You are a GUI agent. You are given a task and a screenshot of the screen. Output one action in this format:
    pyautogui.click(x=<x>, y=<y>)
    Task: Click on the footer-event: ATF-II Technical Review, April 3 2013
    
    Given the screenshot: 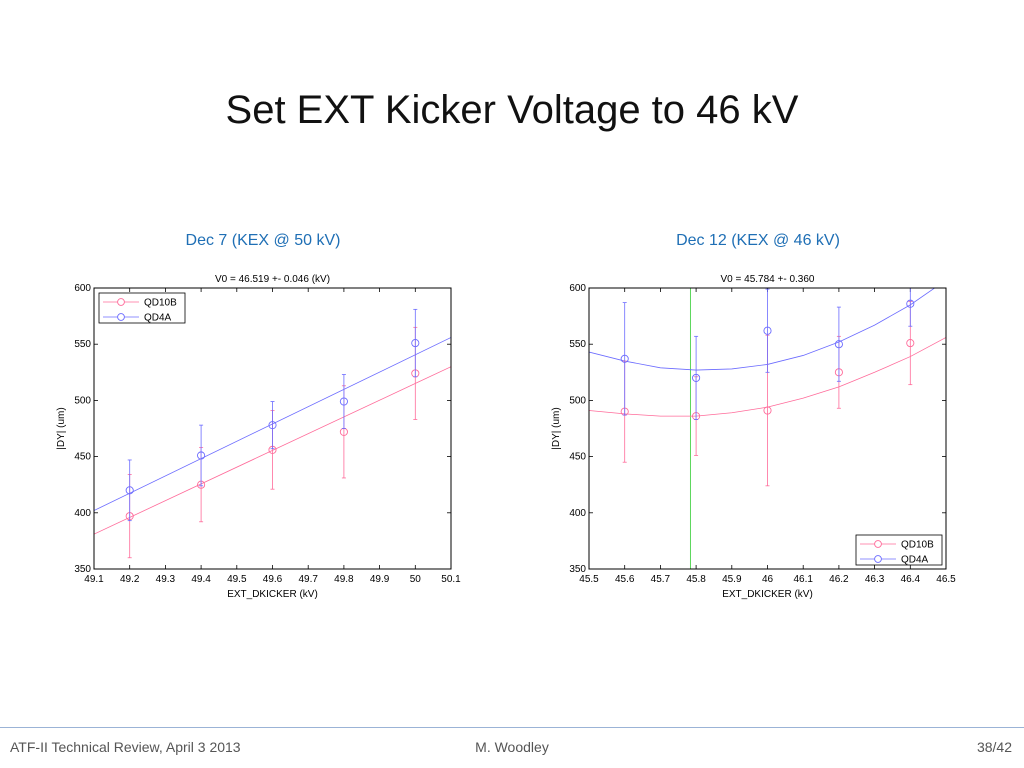 What is the action you would take?
    pyautogui.click(x=125, y=747)
    